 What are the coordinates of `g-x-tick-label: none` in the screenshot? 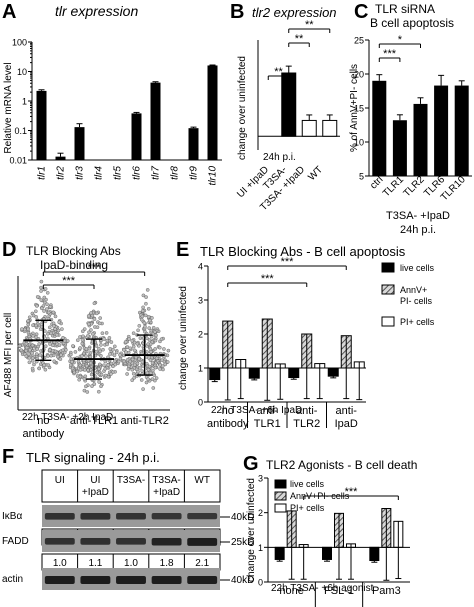 It's located at (291, 591).